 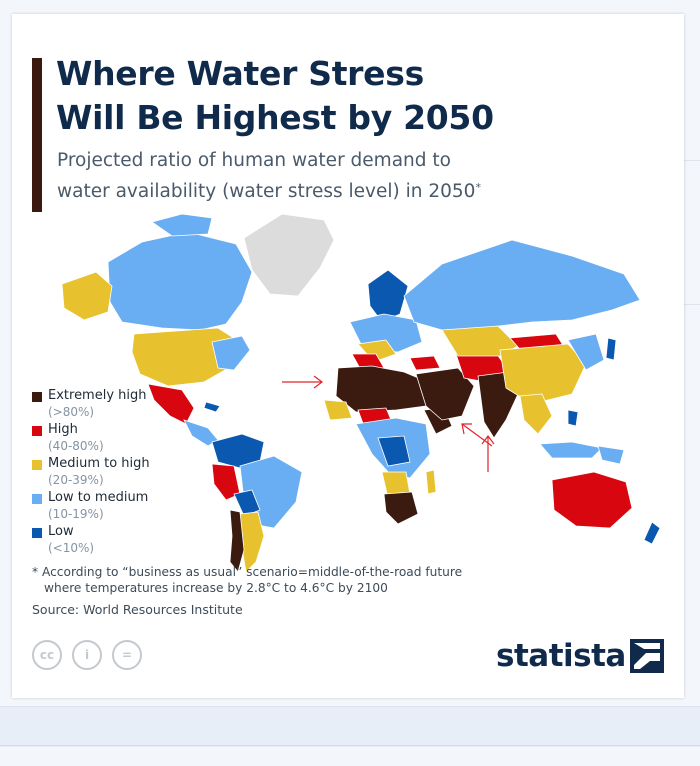 I want to click on creative-commons-icon: cc, so click(x=47, y=655).